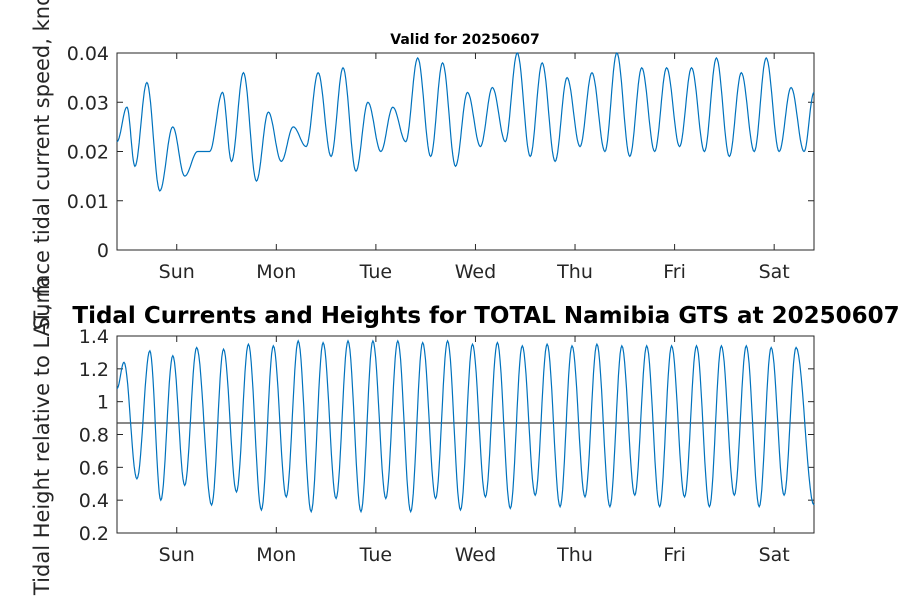 Image resolution: width=900 pixels, height=600 pixels. I want to click on current-speed-x-tick-label: Mon, so click(276, 272).